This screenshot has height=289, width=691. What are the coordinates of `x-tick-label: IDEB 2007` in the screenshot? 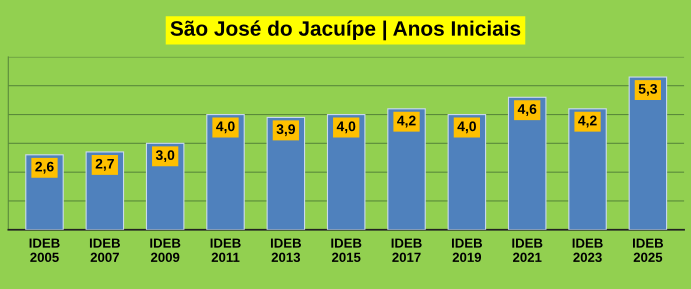 It's located at (105, 250).